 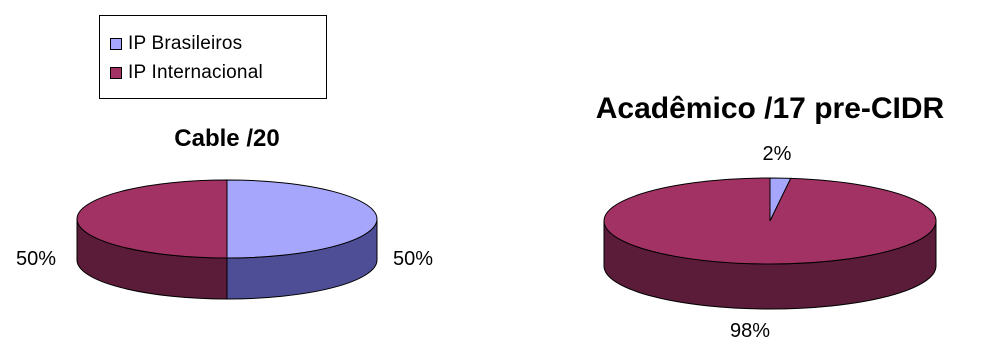 What do you see at coordinates (116, 73) in the screenshot?
I see `legend-swatch-ip-internacional` at bounding box center [116, 73].